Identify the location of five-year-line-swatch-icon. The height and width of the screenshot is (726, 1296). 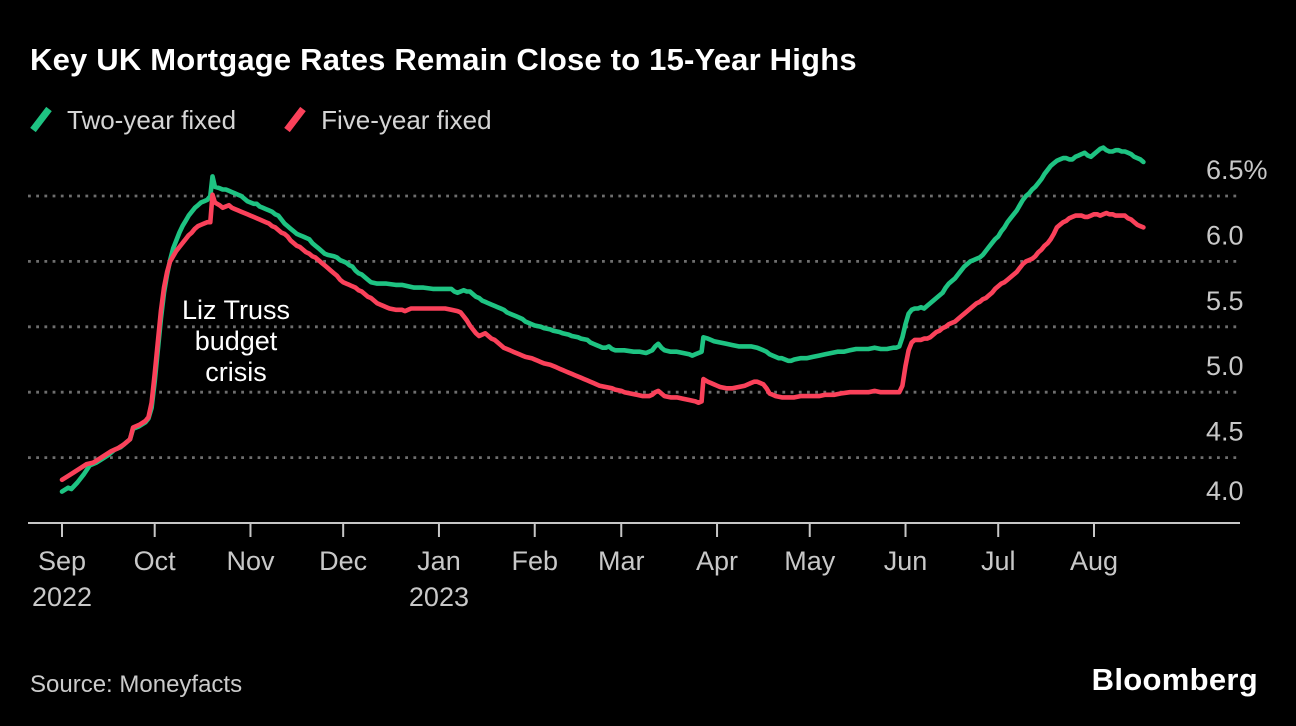
(295, 119).